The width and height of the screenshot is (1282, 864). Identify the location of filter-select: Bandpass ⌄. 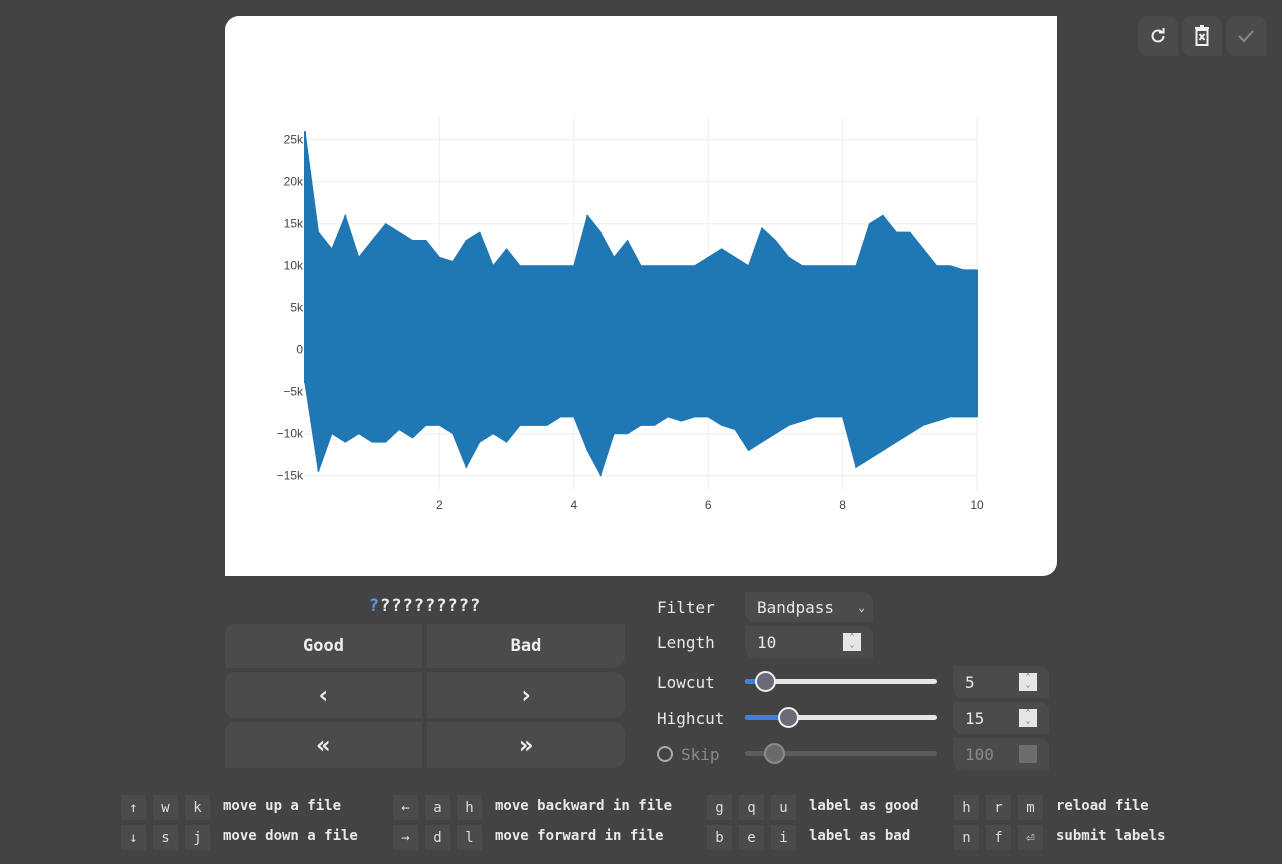
(809, 607).